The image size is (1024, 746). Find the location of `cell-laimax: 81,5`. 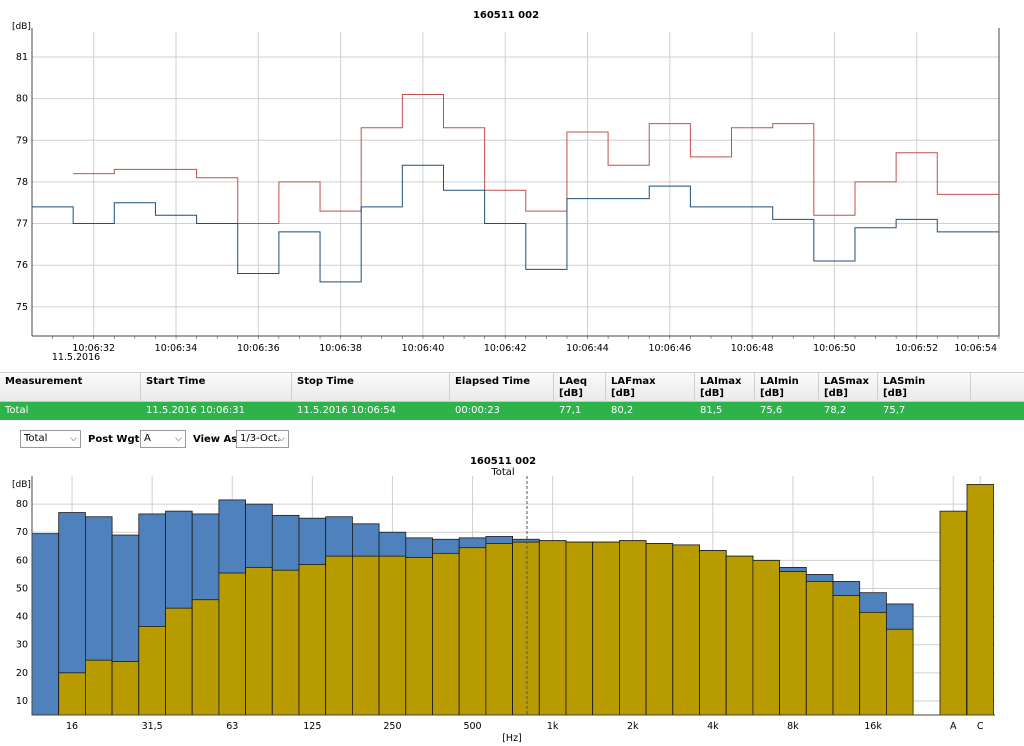

cell-laimax: 81,5 is located at coordinates (711, 410).